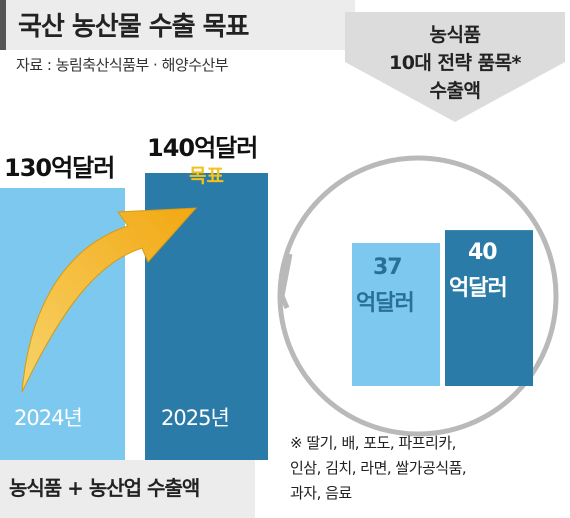  What do you see at coordinates (104, 488) in the screenshot?
I see `chart-caption: 농식품 + 농산업 수출액` at bounding box center [104, 488].